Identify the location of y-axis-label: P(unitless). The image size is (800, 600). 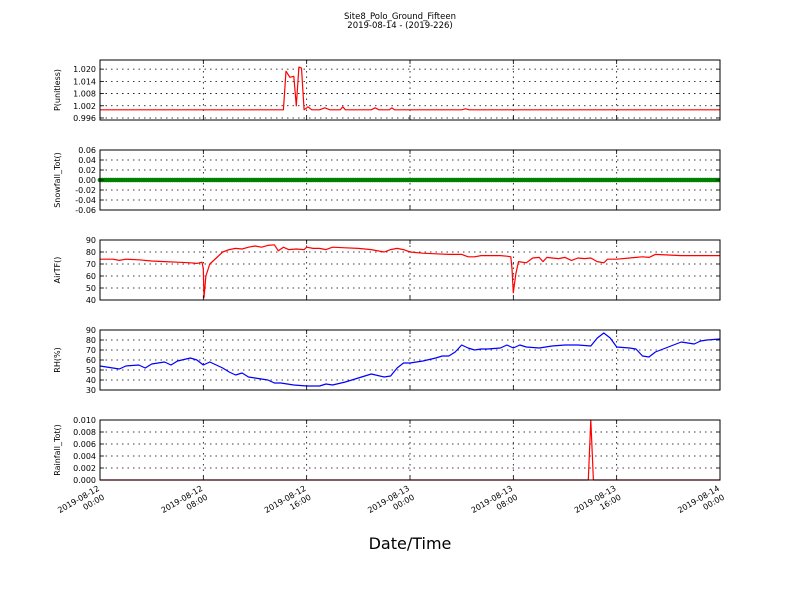
(57, 90).